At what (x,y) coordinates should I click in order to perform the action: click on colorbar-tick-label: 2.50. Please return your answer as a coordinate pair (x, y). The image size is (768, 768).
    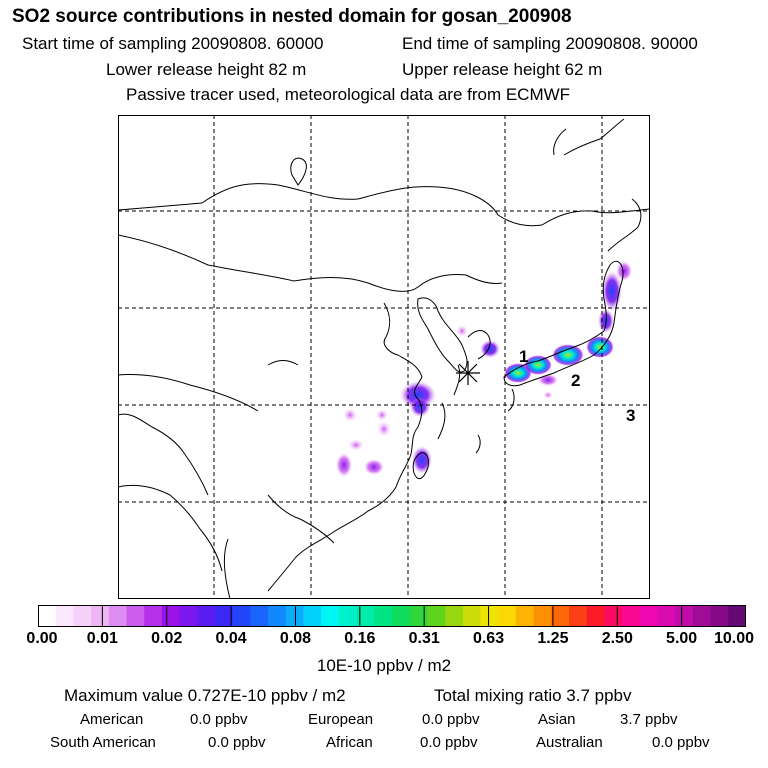
    Looking at the image, I should click on (617, 638).